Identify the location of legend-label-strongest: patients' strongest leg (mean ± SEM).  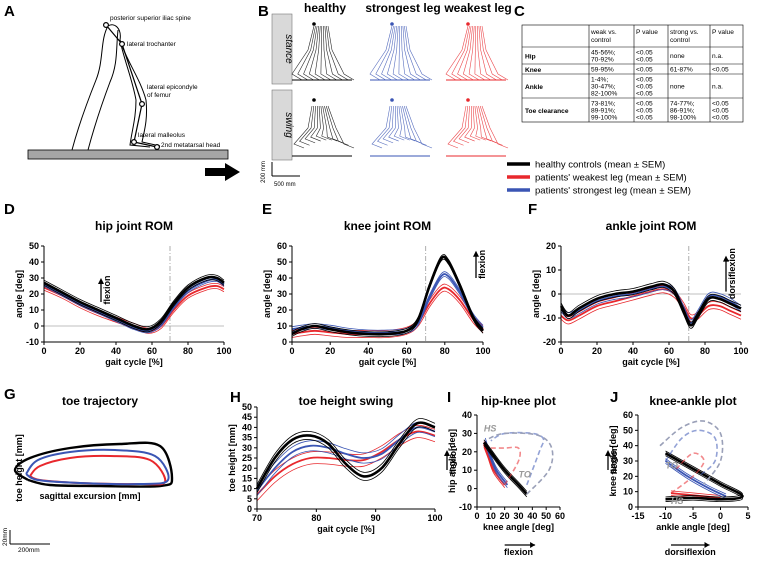
(613, 191).